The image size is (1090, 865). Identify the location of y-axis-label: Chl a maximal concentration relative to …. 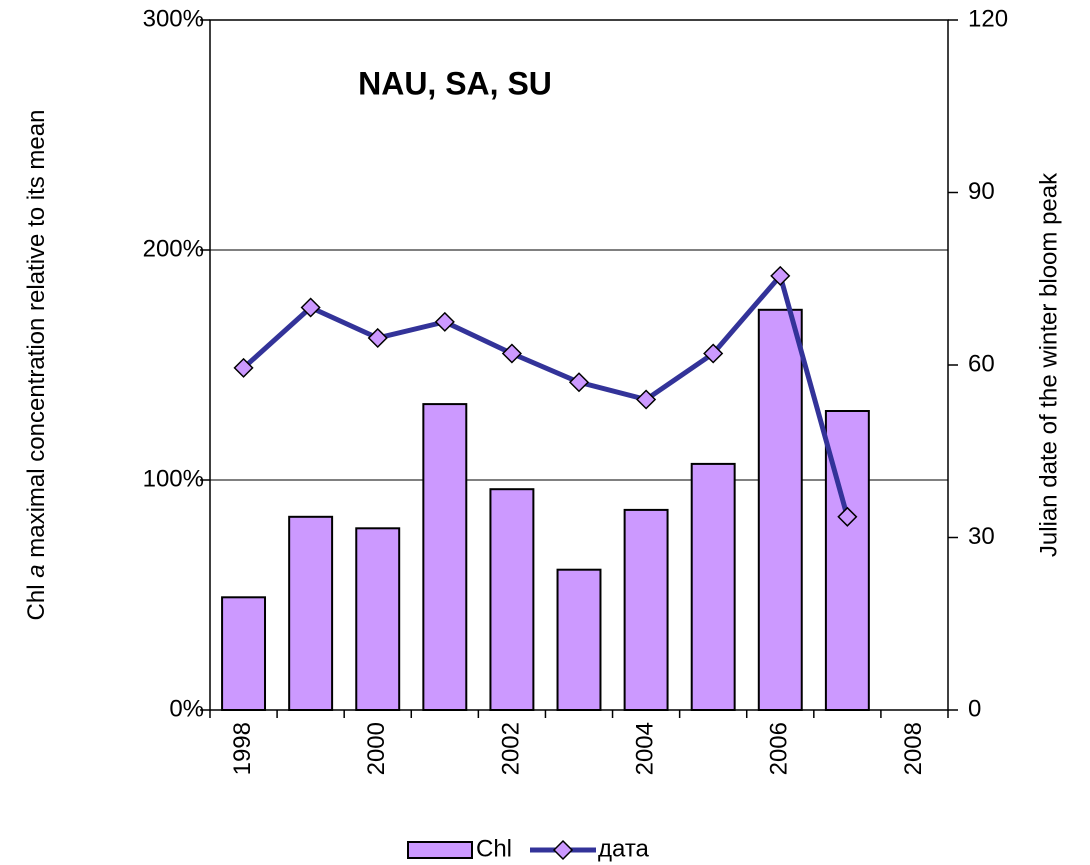
(36, 365).